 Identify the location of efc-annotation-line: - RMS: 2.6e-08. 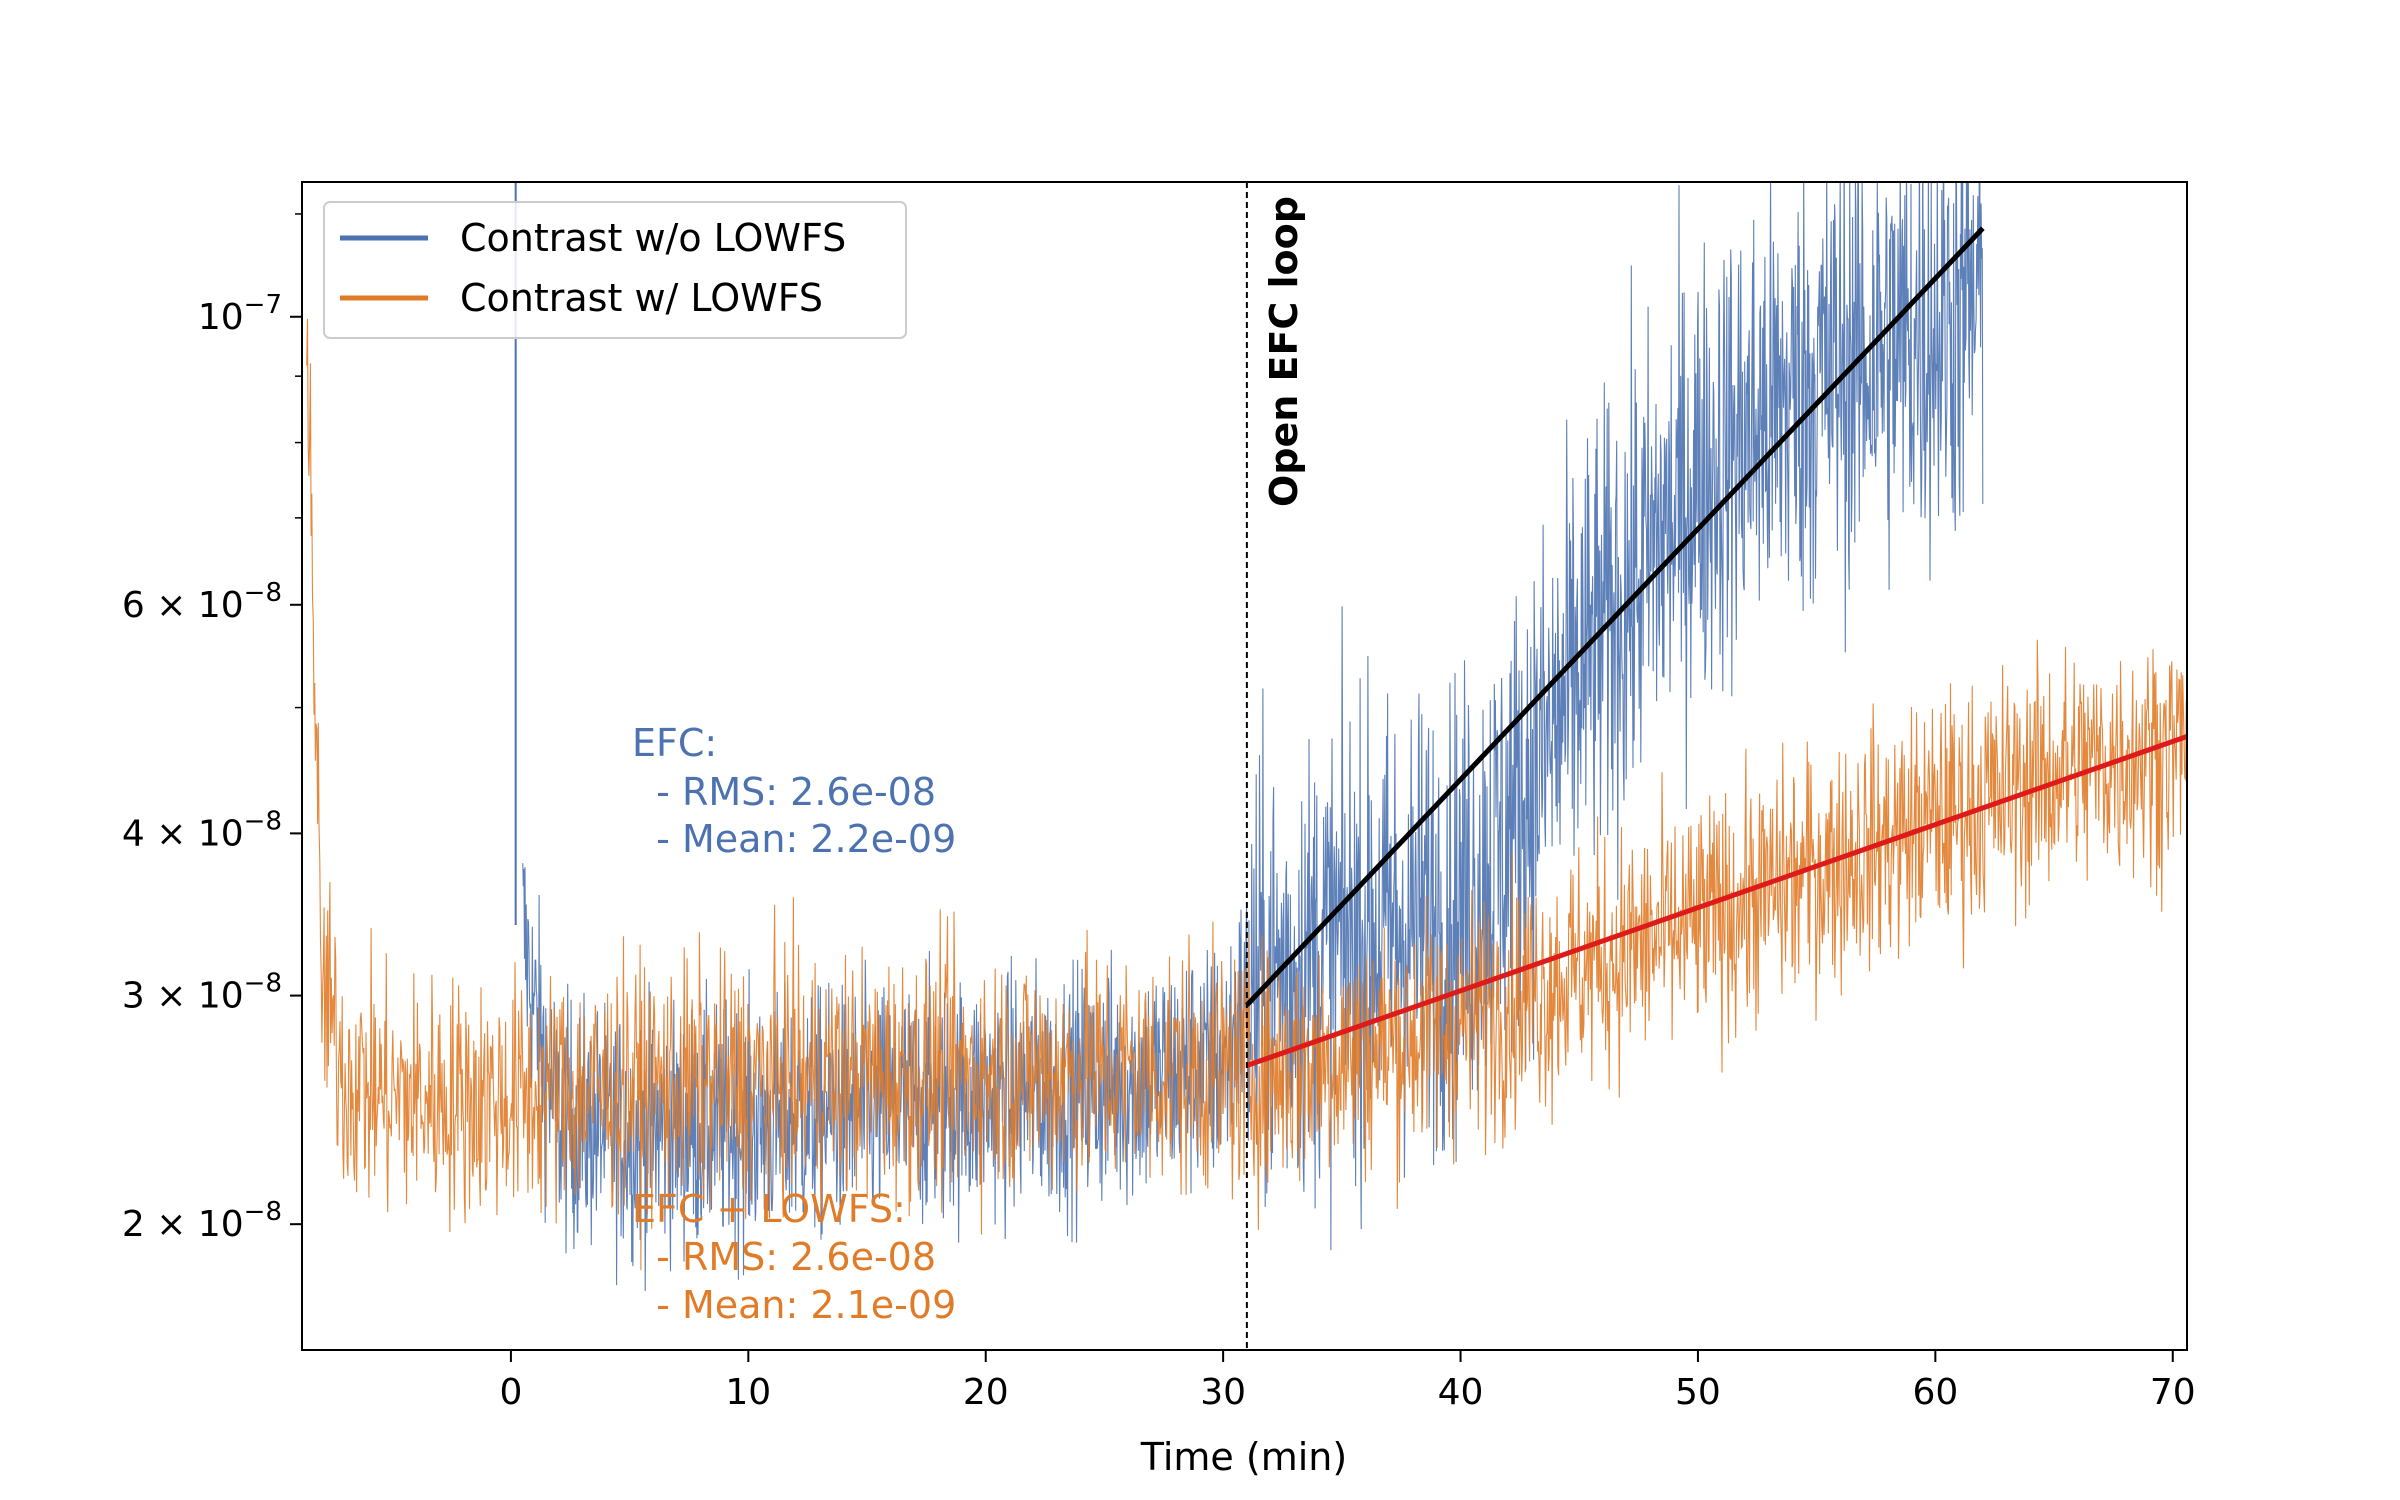
(784, 792).